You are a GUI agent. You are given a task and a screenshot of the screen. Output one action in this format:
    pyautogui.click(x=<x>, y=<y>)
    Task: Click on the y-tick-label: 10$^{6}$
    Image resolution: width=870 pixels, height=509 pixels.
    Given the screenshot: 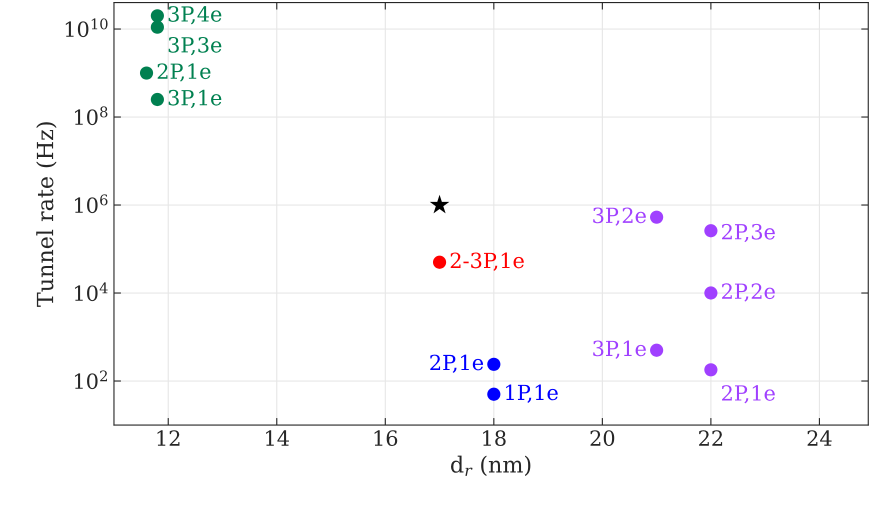 What is the action you would take?
    pyautogui.click(x=91, y=204)
    